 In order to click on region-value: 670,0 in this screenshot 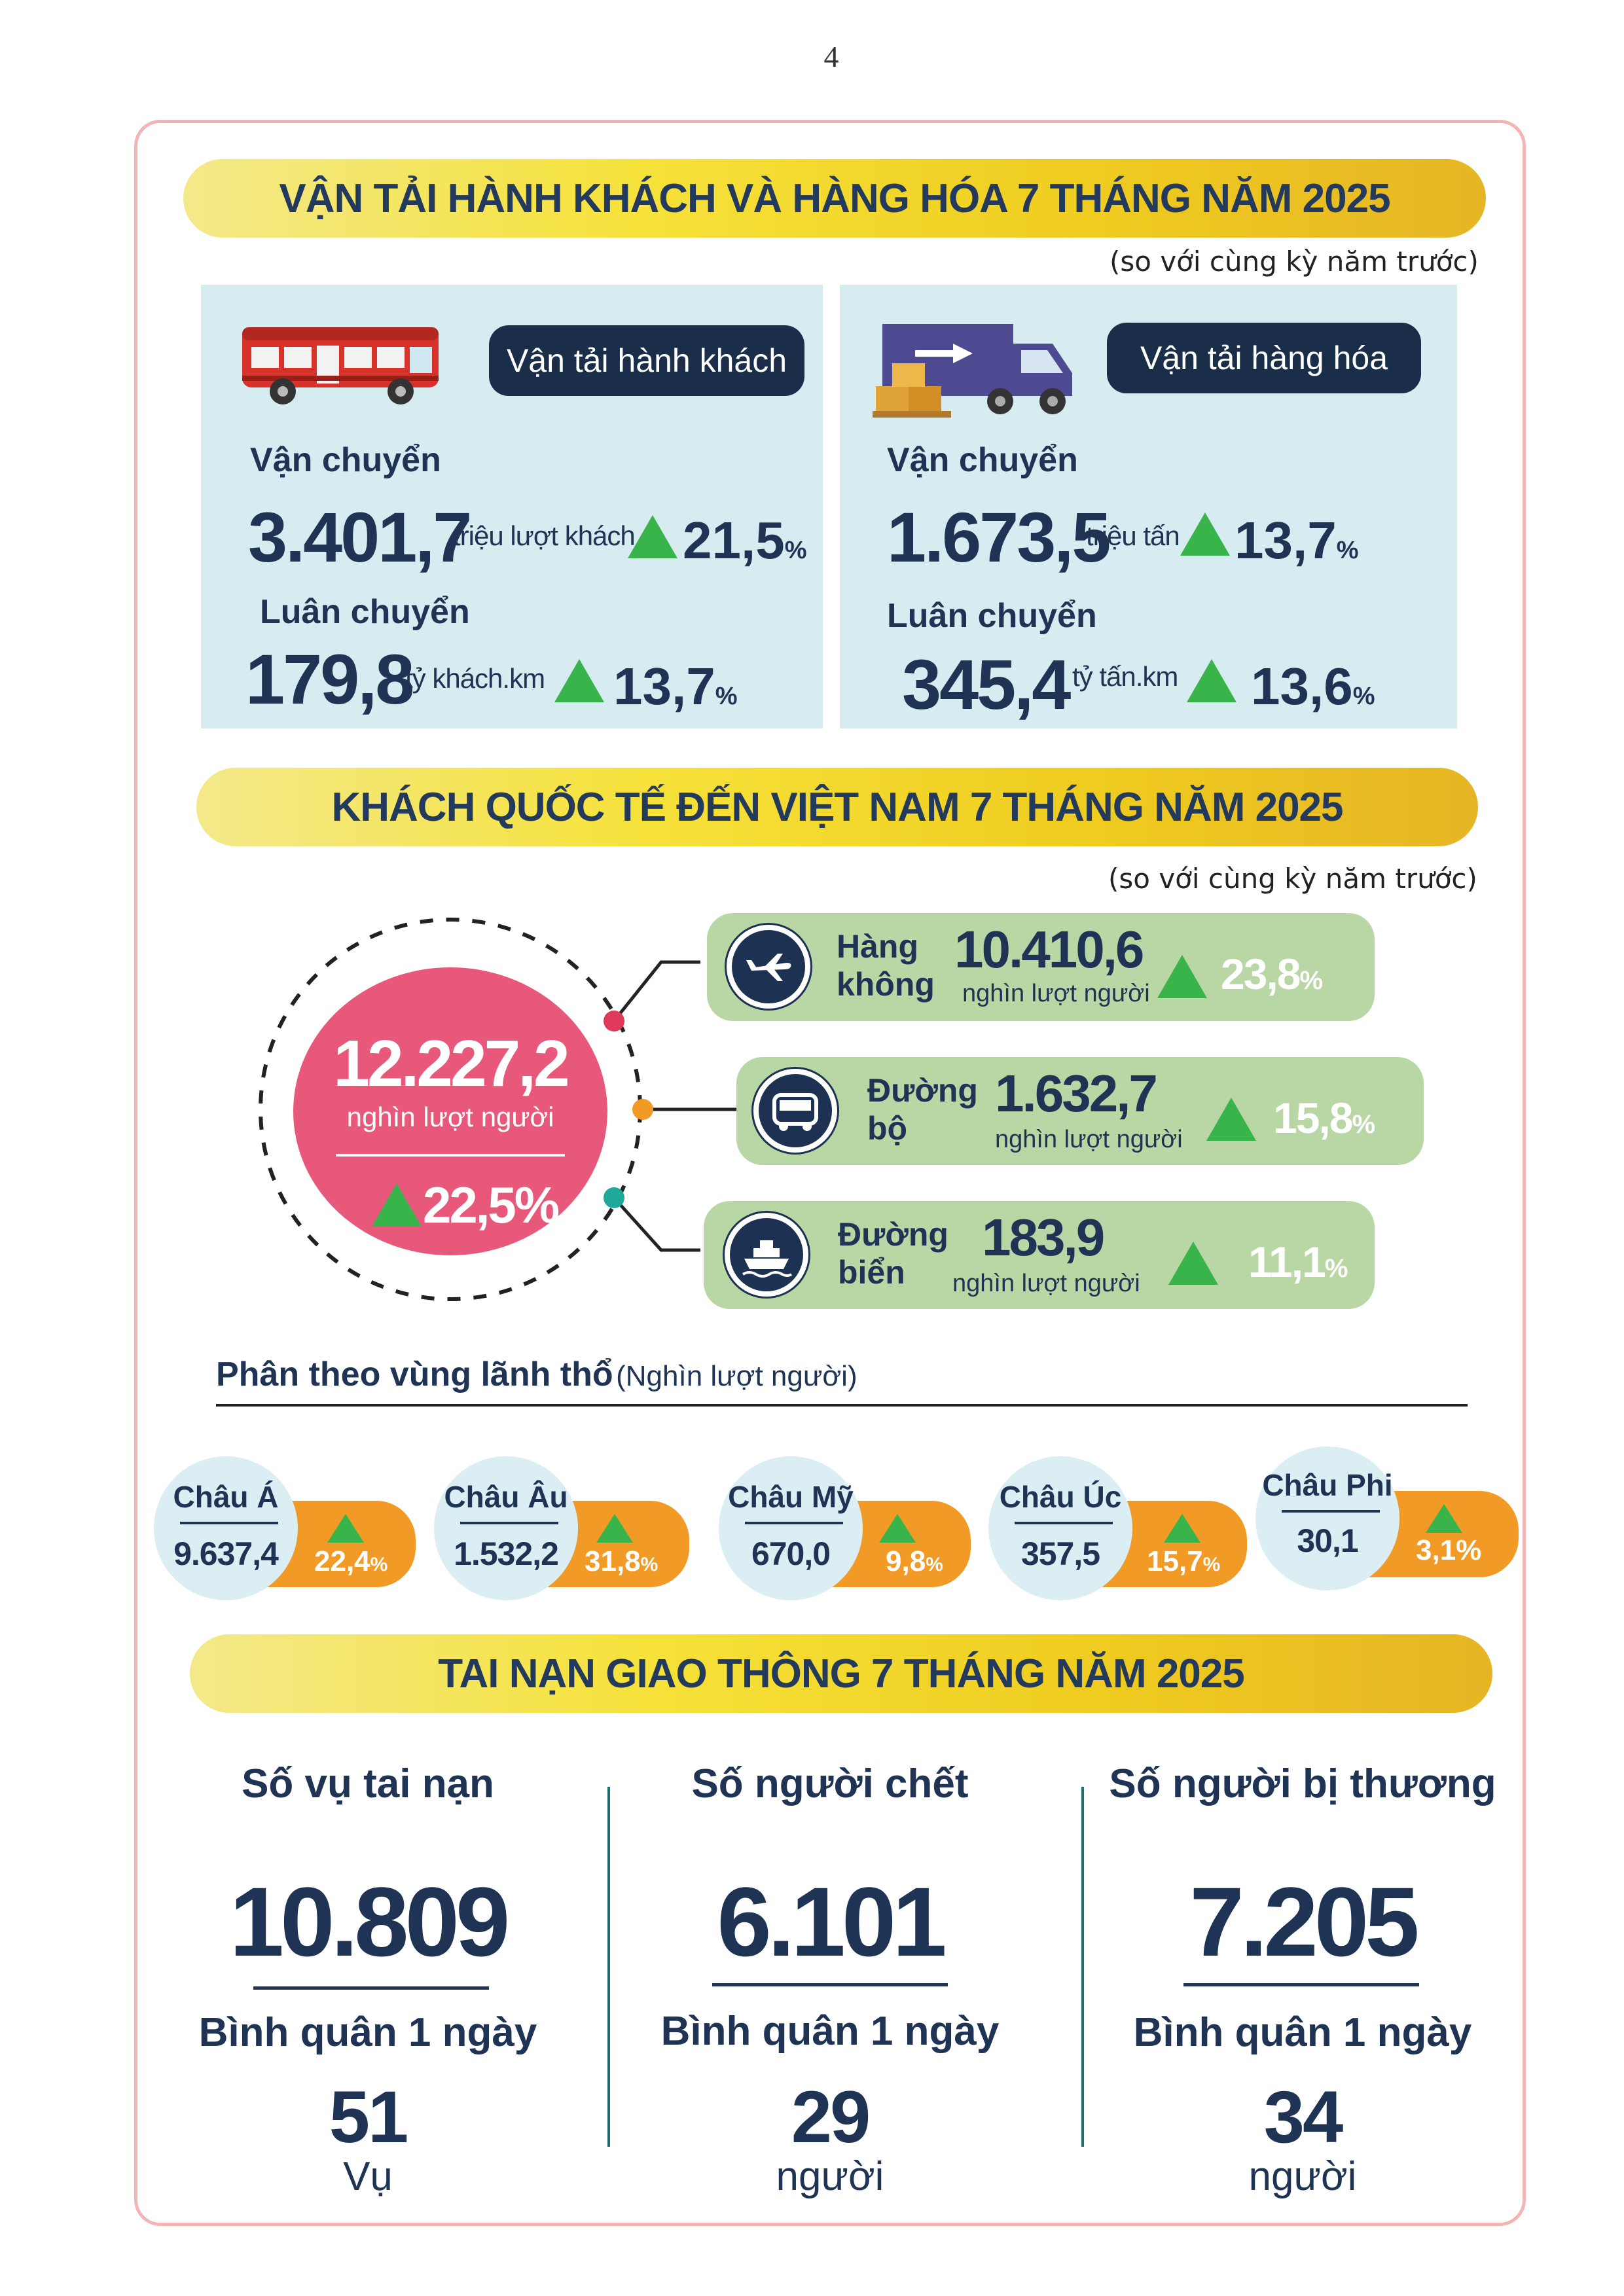, I will do `click(791, 1553)`.